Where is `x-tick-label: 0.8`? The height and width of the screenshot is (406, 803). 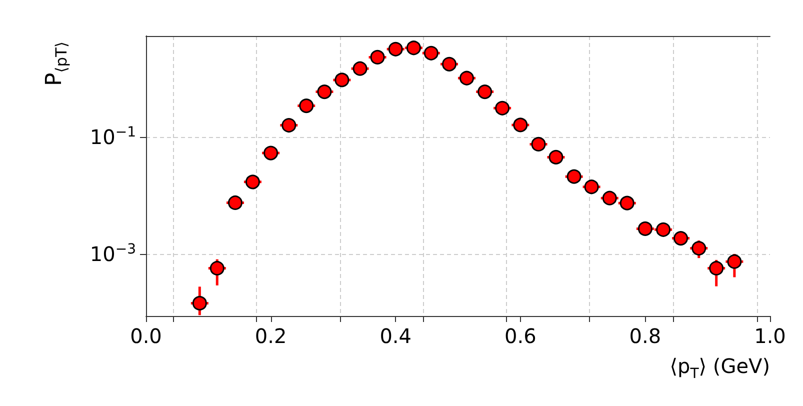
x-tick-label: 0.8 is located at coordinates (645, 336).